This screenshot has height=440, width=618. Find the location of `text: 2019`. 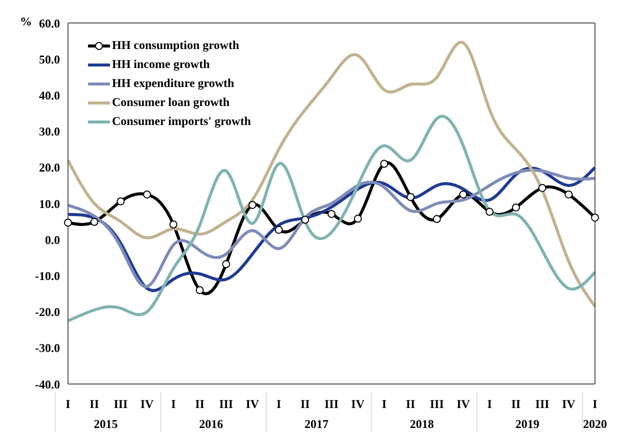

text: 2019 is located at coordinates (527, 424).